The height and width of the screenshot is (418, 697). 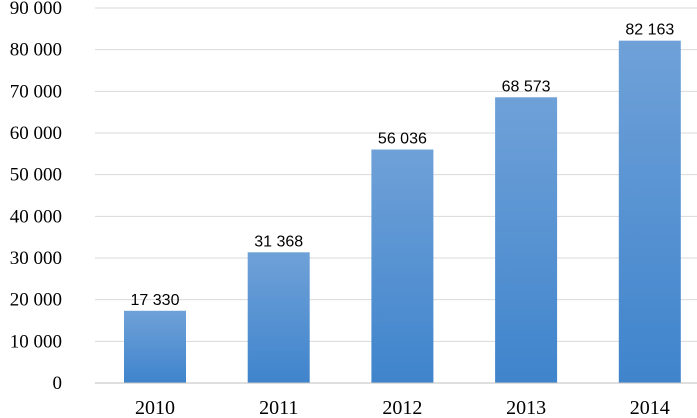 What do you see at coordinates (36, 175) in the screenshot?
I see `y-tick-label: 50 000` at bounding box center [36, 175].